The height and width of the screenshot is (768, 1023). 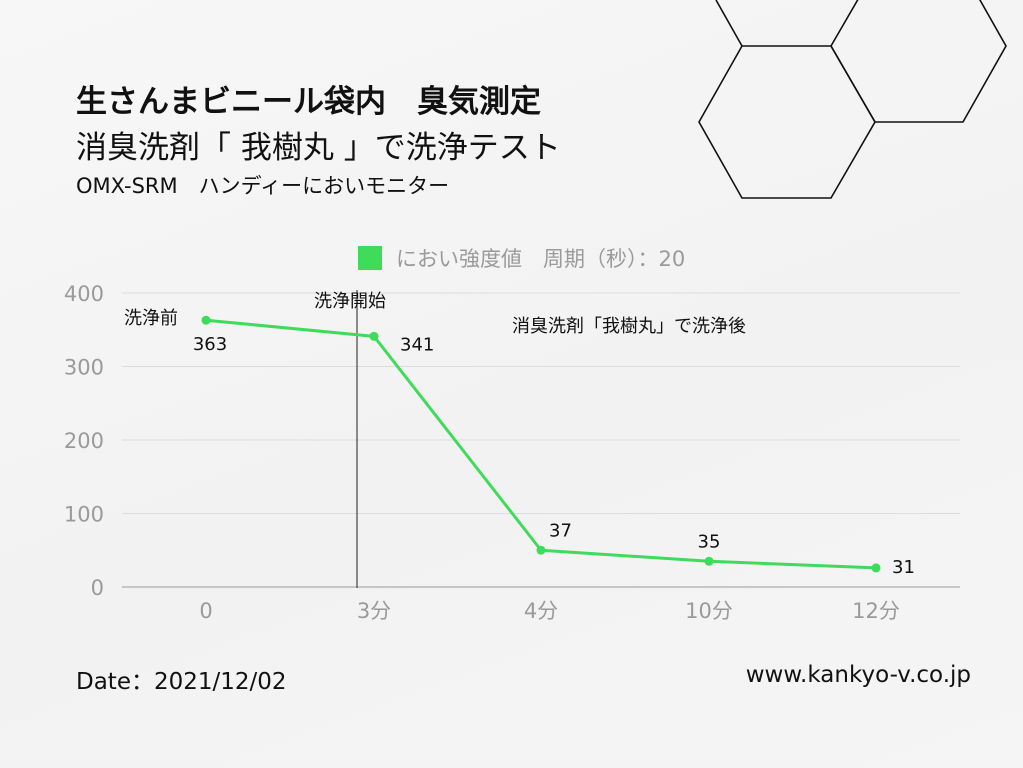 What do you see at coordinates (84, 294) in the screenshot?
I see `y-tick-label: 400` at bounding box center [84, 294].